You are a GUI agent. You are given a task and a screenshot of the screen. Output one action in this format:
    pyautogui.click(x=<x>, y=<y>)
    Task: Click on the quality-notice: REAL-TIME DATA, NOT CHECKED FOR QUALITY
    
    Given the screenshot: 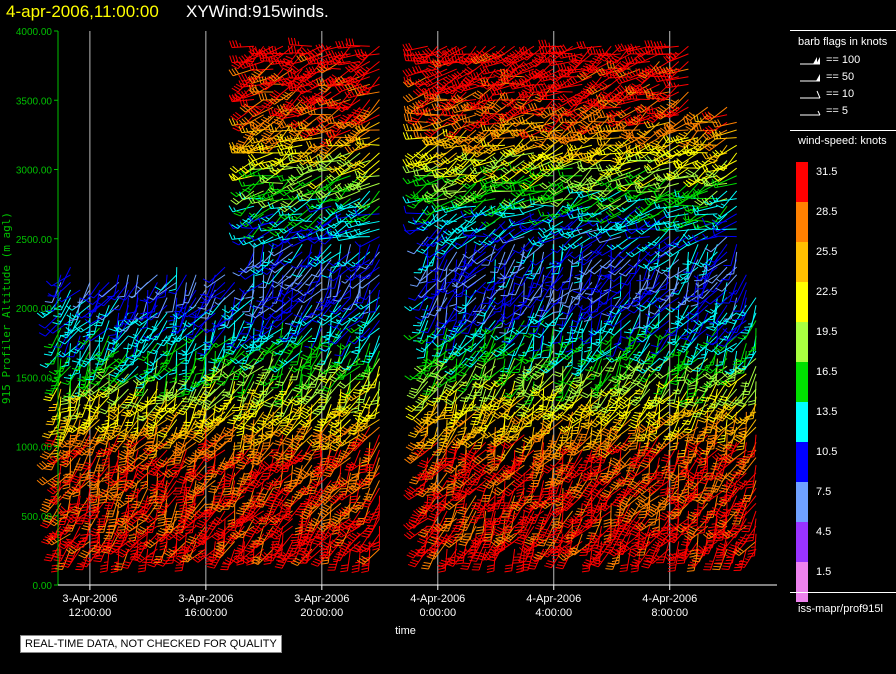 What is the action you would take?
    pyautogui.click(x=151, y=644)
    